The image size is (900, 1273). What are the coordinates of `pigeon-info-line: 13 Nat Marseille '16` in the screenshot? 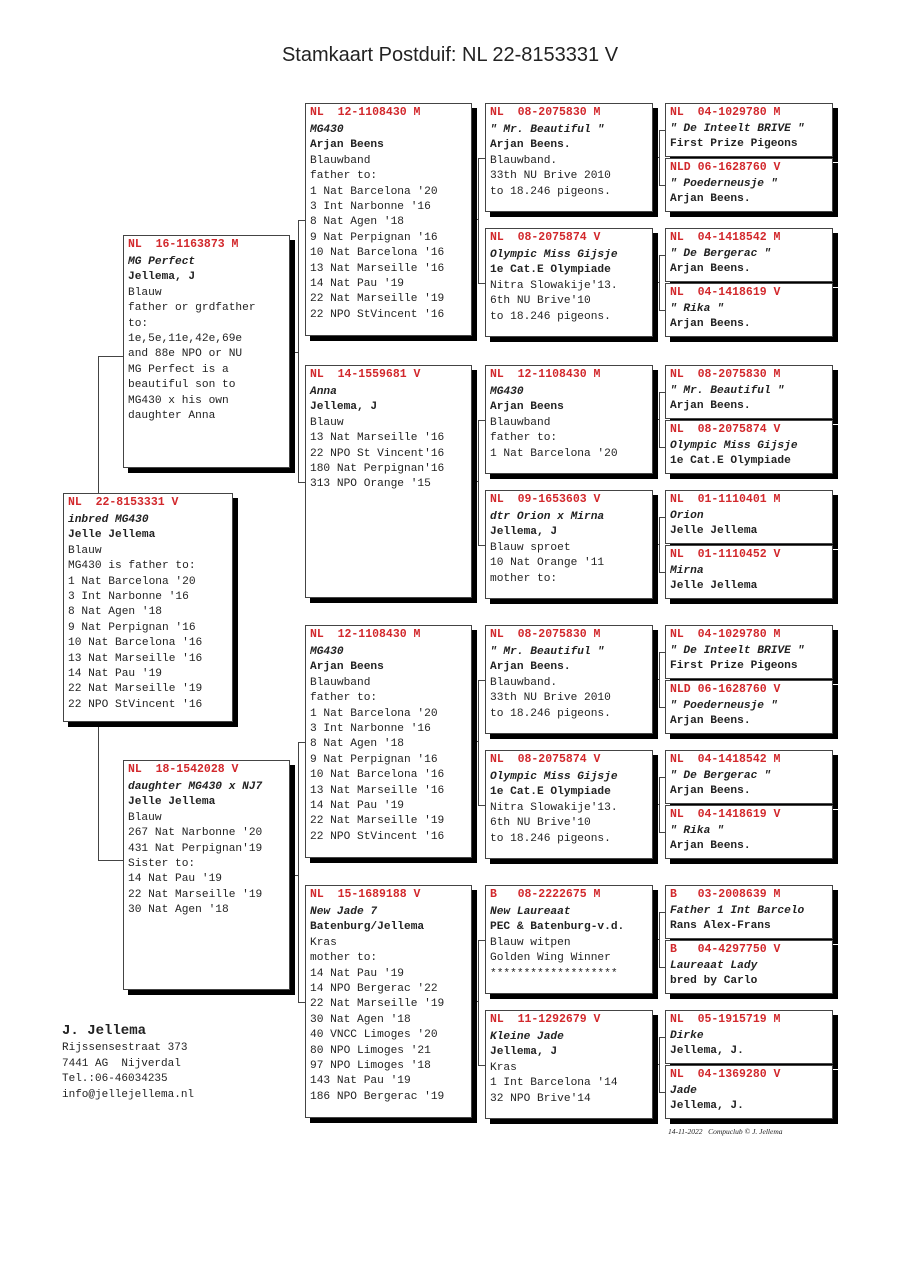 It's located at (377, 268).